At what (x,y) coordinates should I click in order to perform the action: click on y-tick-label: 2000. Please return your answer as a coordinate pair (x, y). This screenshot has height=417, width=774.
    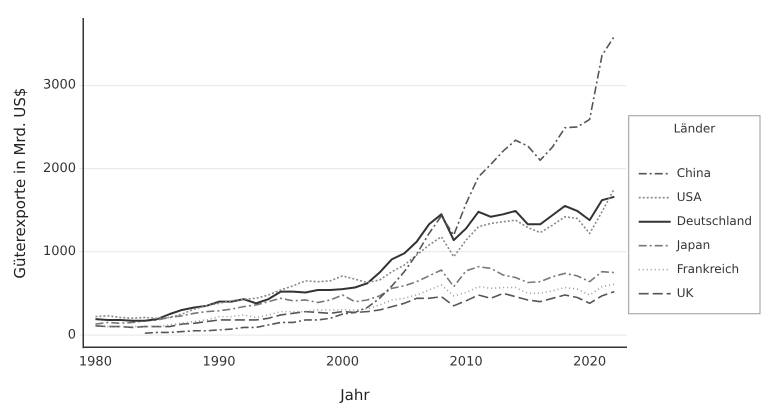
    Looking at the image, I should click on (59, 168).